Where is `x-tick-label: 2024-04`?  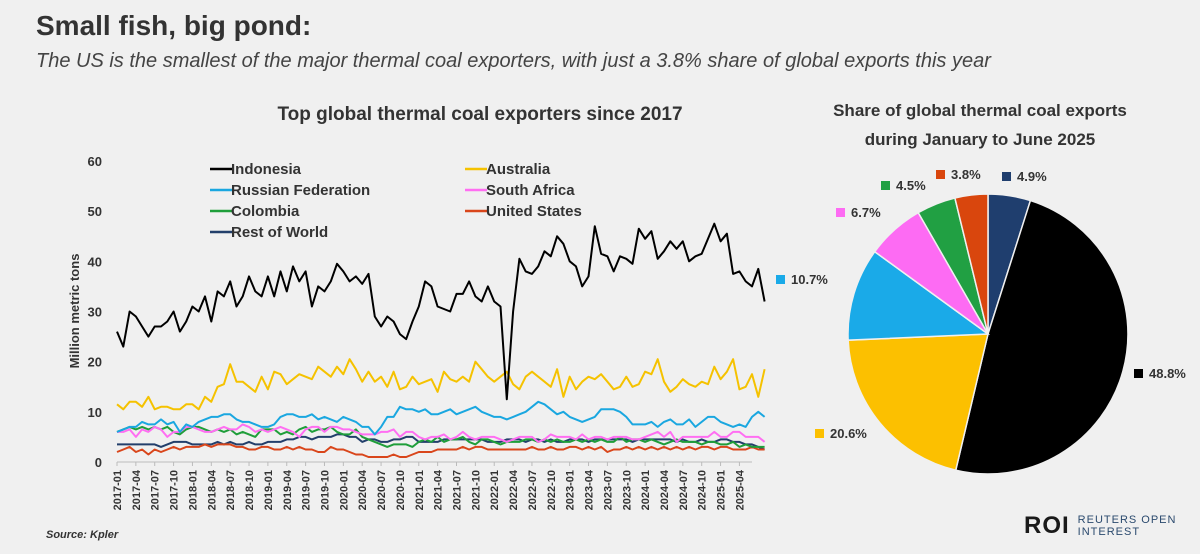 x-tick-label: 2024-04 is located at coordinates (665, 489).